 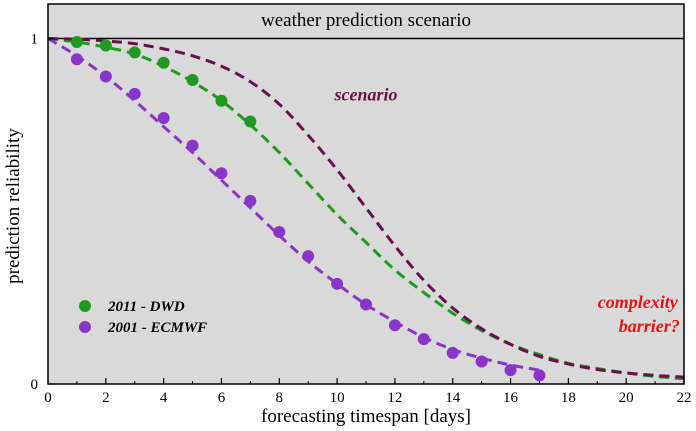 What do you see at coordinates (106, 398) in the screenshot?
I see `x-tick-label: 2` at bounding box center [106, 398].